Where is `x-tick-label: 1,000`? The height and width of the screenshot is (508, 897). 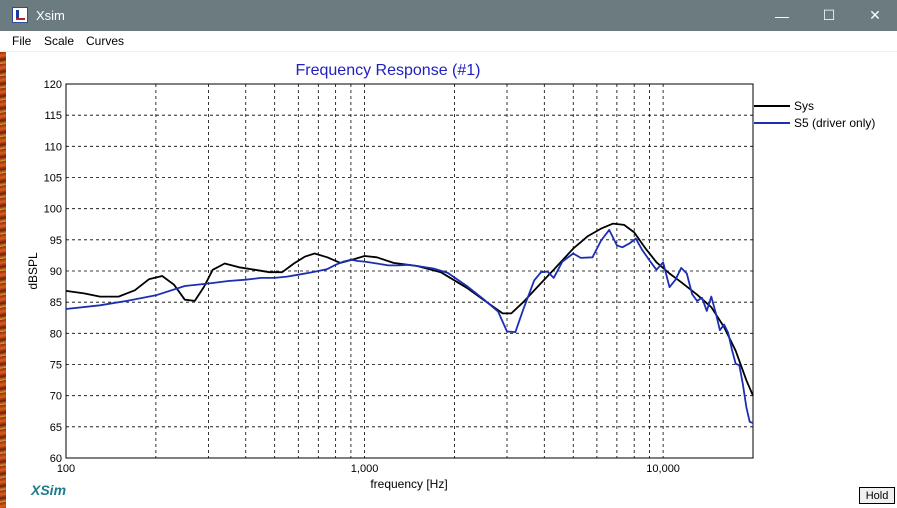
x-tick-label: 1,000 is located at coordinates (365, 469).